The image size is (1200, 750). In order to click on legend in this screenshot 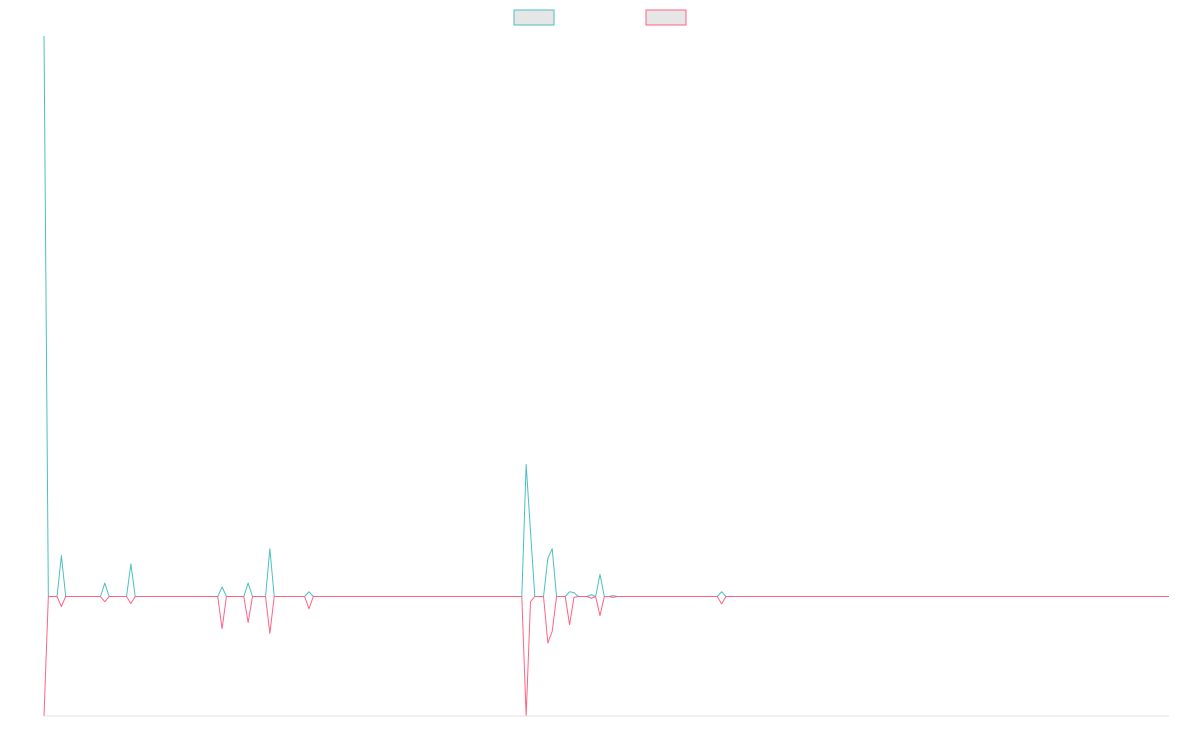, I will do `click(600, 17)`.